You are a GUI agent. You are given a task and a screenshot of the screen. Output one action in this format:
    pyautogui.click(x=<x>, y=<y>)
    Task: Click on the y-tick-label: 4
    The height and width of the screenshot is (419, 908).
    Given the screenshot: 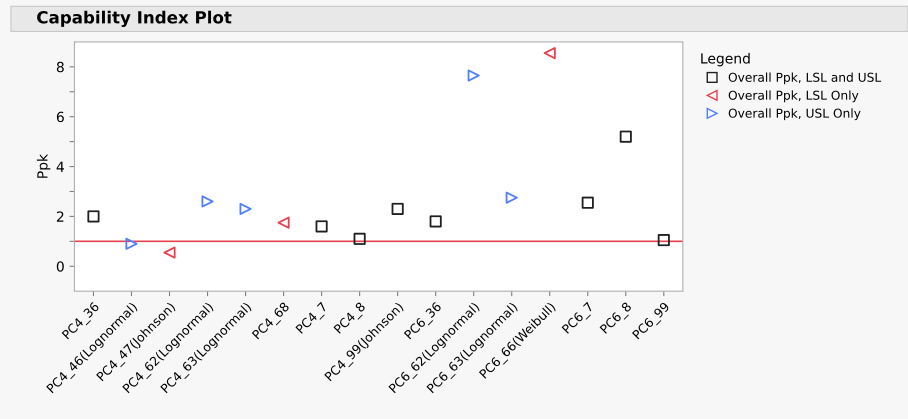 What is the action you would take?
    pyautogui.click(x=60, y=167)
    